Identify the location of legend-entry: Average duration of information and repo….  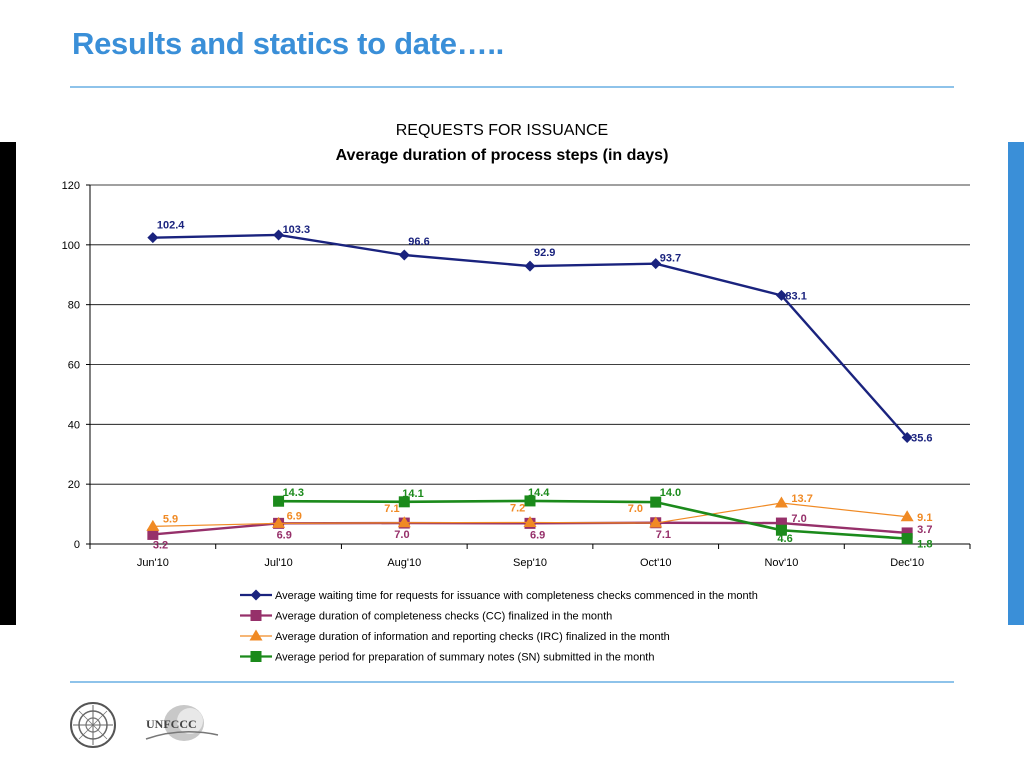
(455, 636).